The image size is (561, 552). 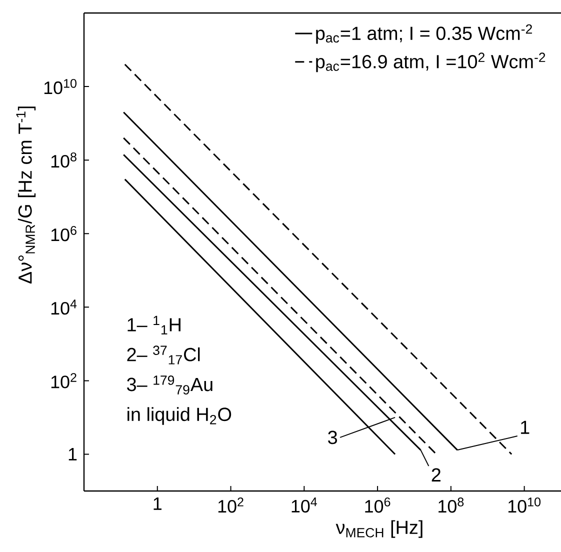 What do you see at coordinates (524, 505) in the screenshot?
I see `x-tick-label: 10$^{10}$` at bounding box center [524, 505].